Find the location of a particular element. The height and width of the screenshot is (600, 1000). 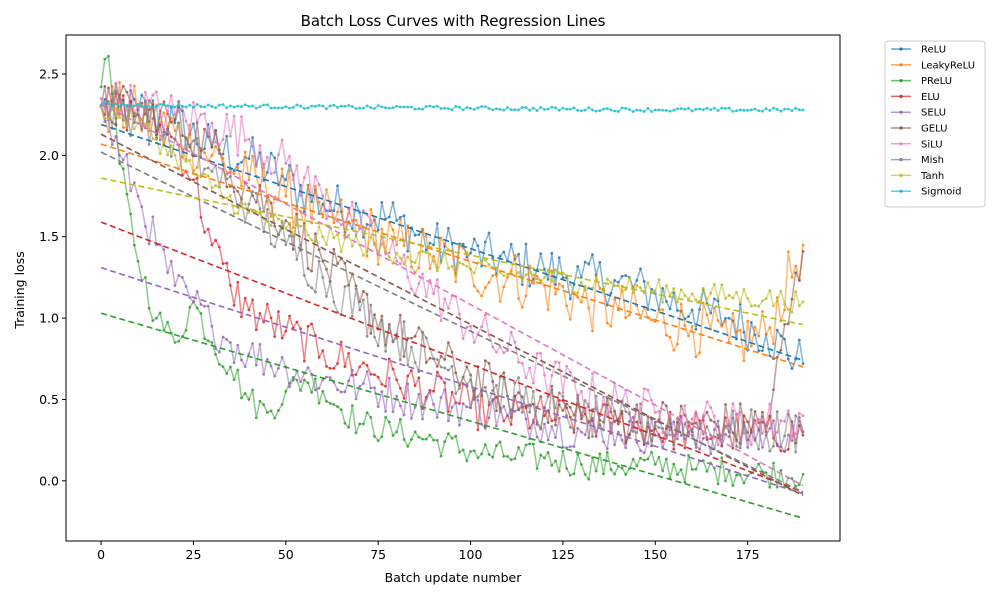

legend-label: SiLU is located at coordinates (932, 144).